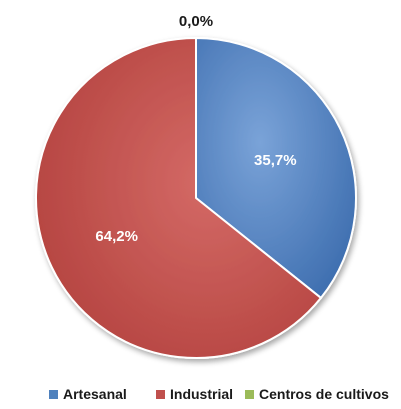  Describe the element at coordinates (95, 394) in the screenshot. I see `legend-label-artesanal: Artesanal` at that location.